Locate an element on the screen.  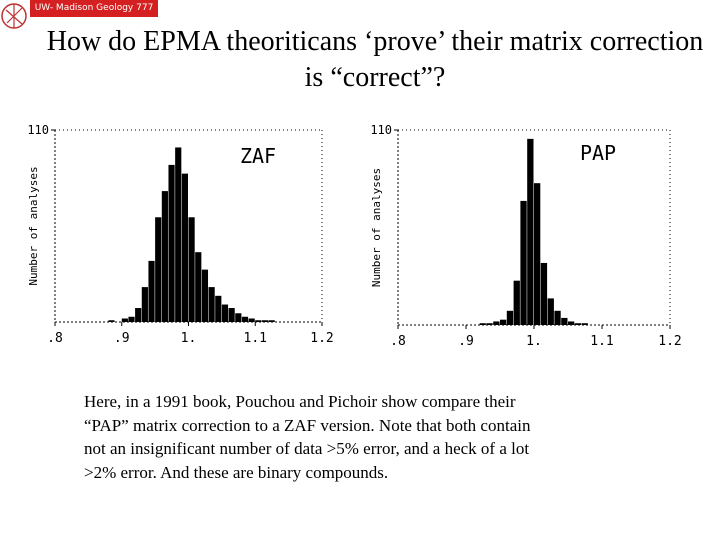
logo is located at coordinates (14, 16).